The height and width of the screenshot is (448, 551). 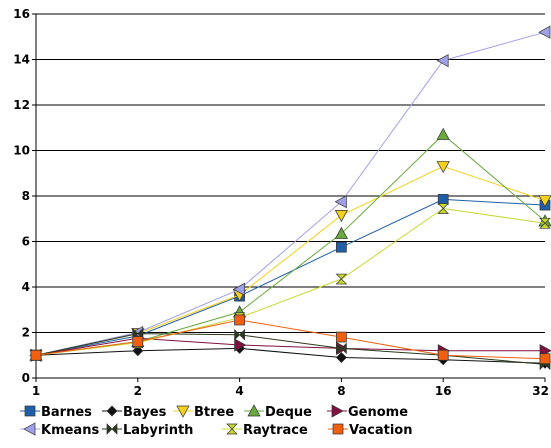 I want to click on legend-item-kmeans: Kmeans, so click(x=59, y=430).